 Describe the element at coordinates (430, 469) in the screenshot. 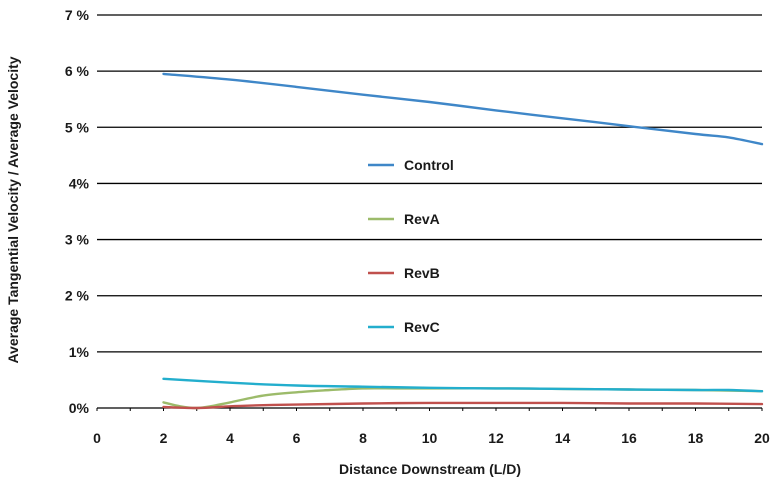

I see `x-axis-title: Distance Downstream (L/D)` at that location.